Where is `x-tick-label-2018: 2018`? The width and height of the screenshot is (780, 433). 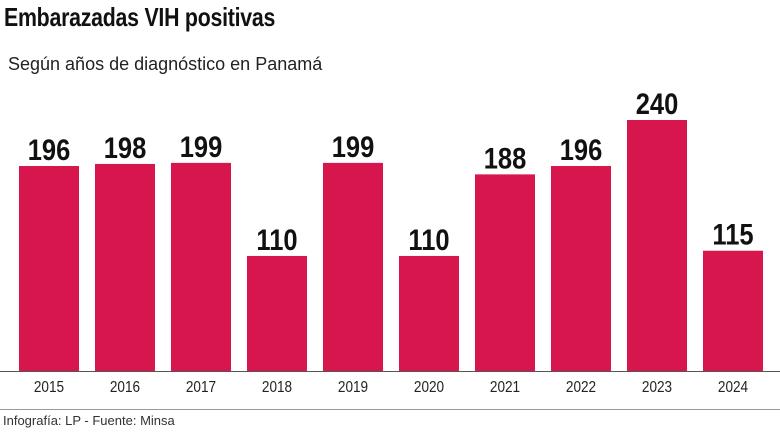 x-tick-label-2018: 2018 is located at coordinates (277, 387).